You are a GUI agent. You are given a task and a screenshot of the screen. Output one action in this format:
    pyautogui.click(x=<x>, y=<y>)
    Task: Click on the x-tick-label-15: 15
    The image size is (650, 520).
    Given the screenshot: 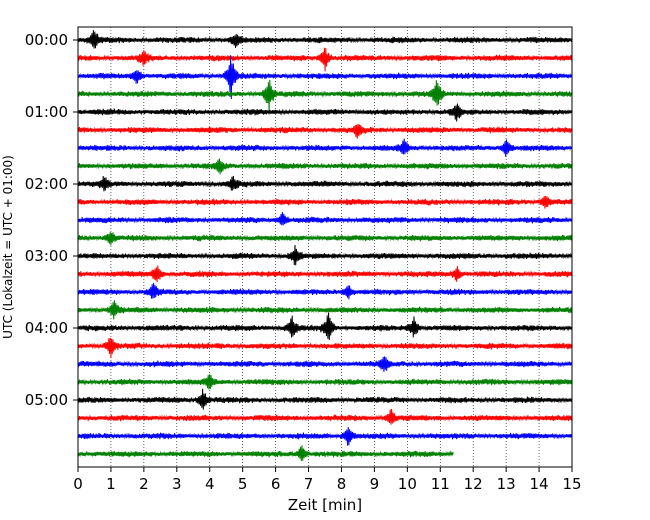 What is the action you would take?
    pyautogui.click(x=571, y=484)
    